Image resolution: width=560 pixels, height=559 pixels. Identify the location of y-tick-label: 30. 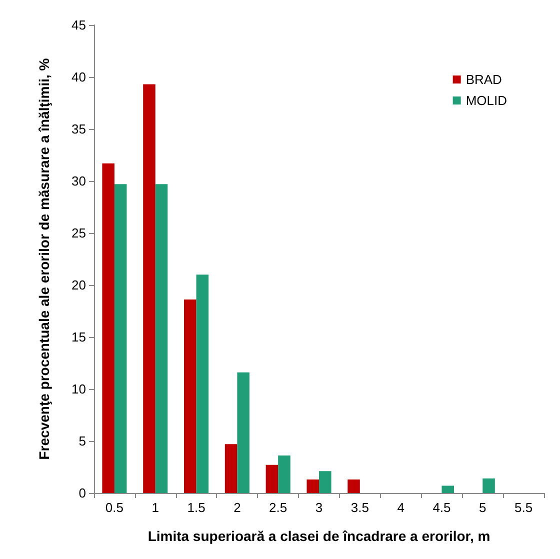
(79, 181).